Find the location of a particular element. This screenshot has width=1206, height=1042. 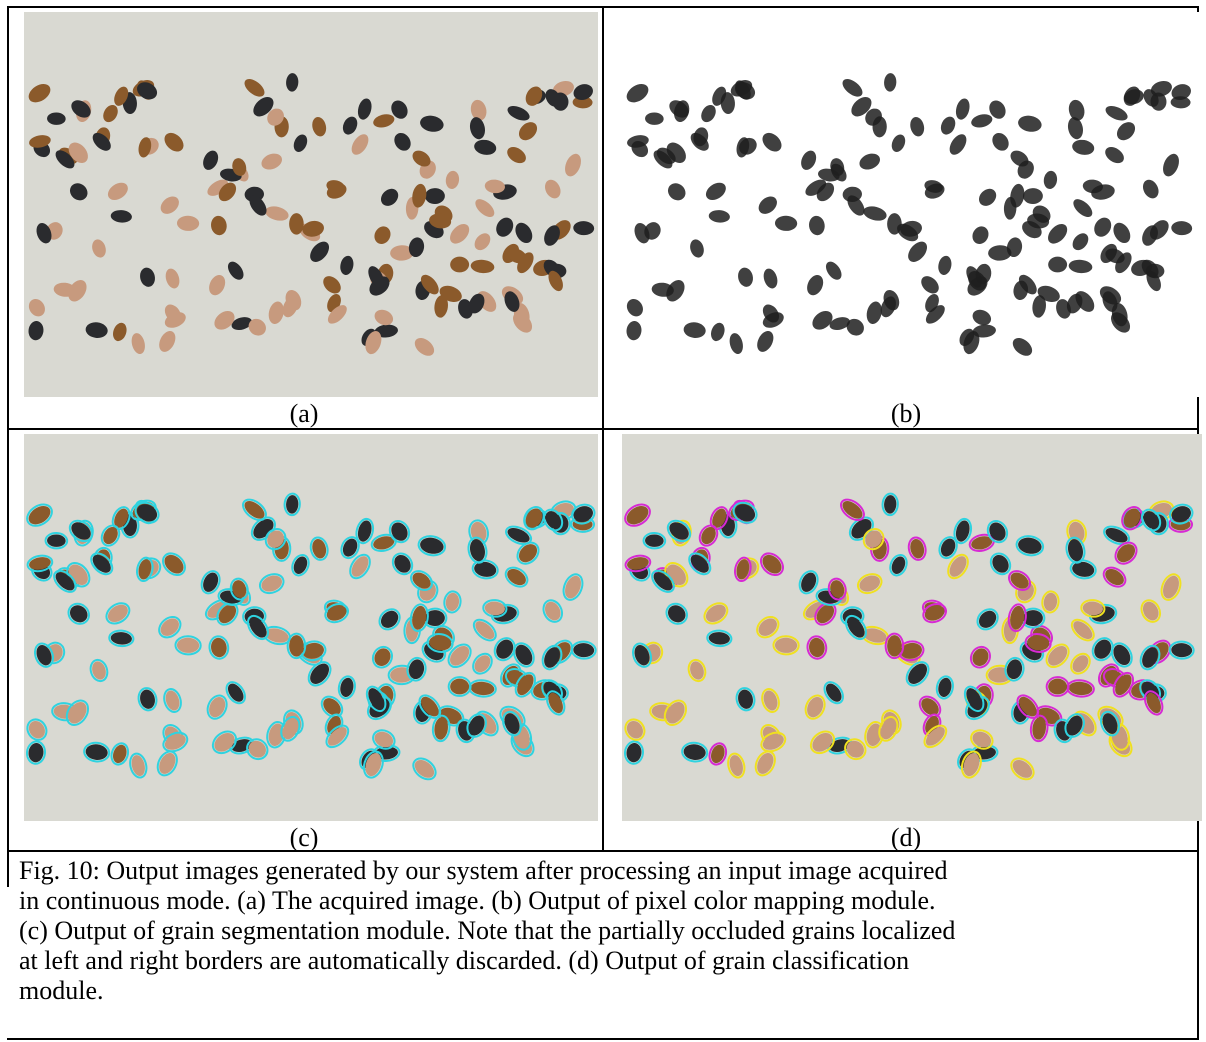

panel-c-label: (c) is located at coordinates (304, 837).